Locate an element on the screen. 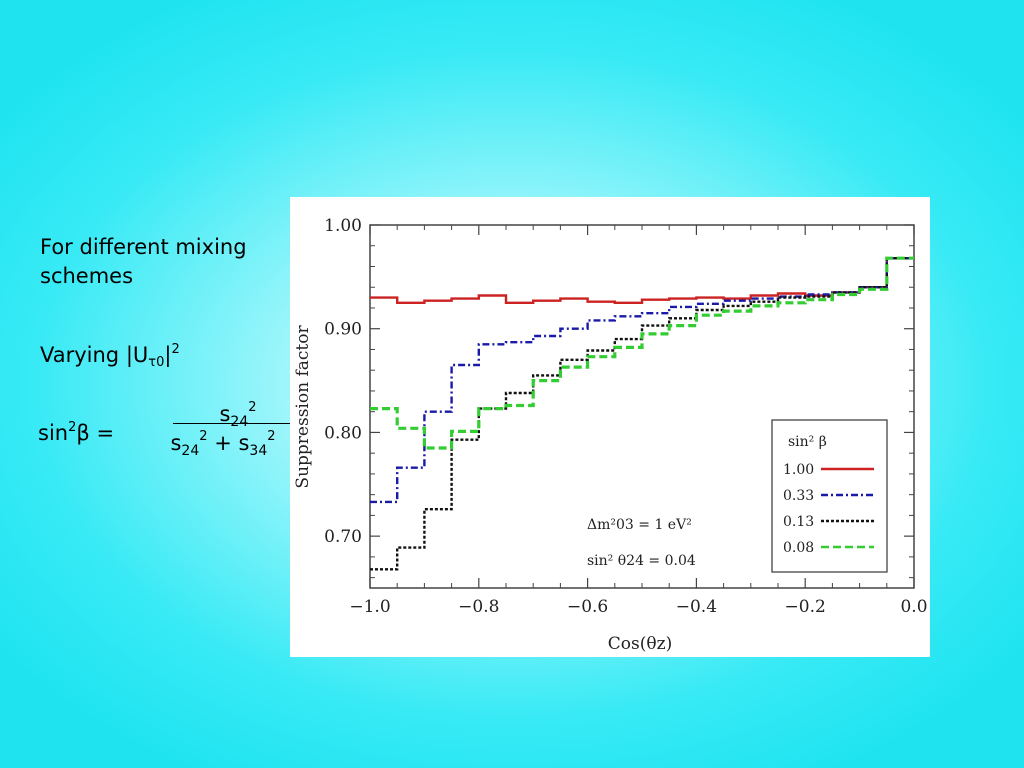  num-sub: 24 is located at coordinates (239, 422).